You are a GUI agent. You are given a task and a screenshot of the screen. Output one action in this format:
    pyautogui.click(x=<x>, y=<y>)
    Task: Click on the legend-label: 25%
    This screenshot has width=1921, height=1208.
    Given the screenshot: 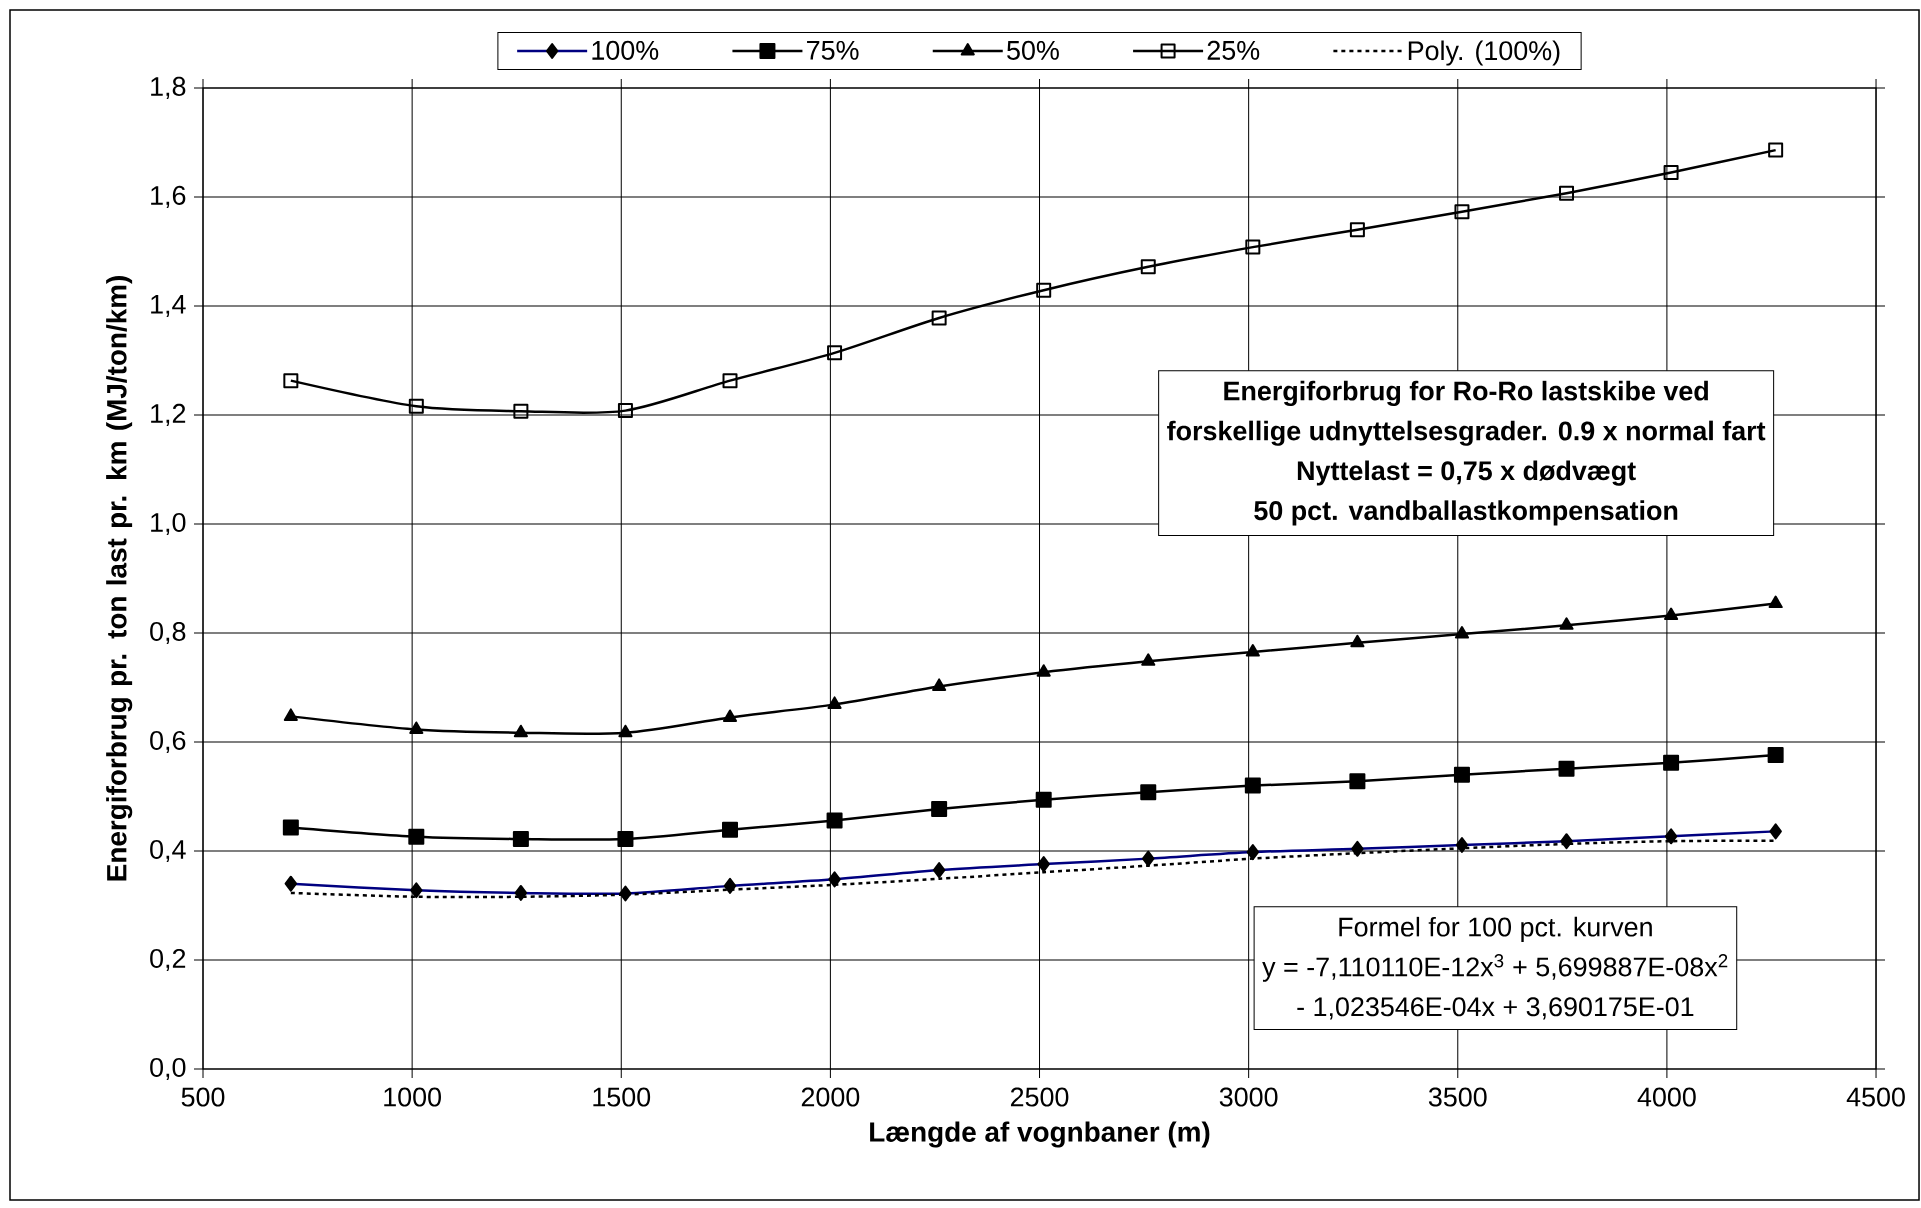 What is the action you would take?
    pyautogui.click(x=1233, y=50)
    